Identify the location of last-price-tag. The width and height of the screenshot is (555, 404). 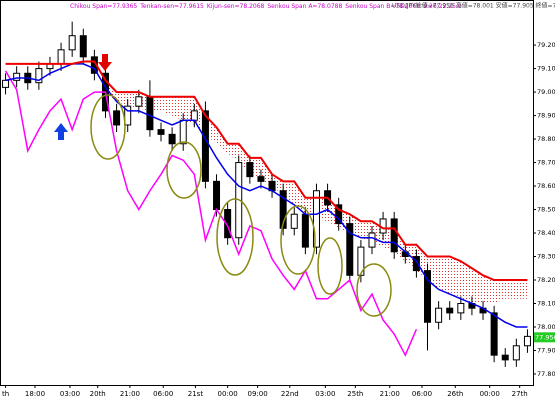
(544, 337).